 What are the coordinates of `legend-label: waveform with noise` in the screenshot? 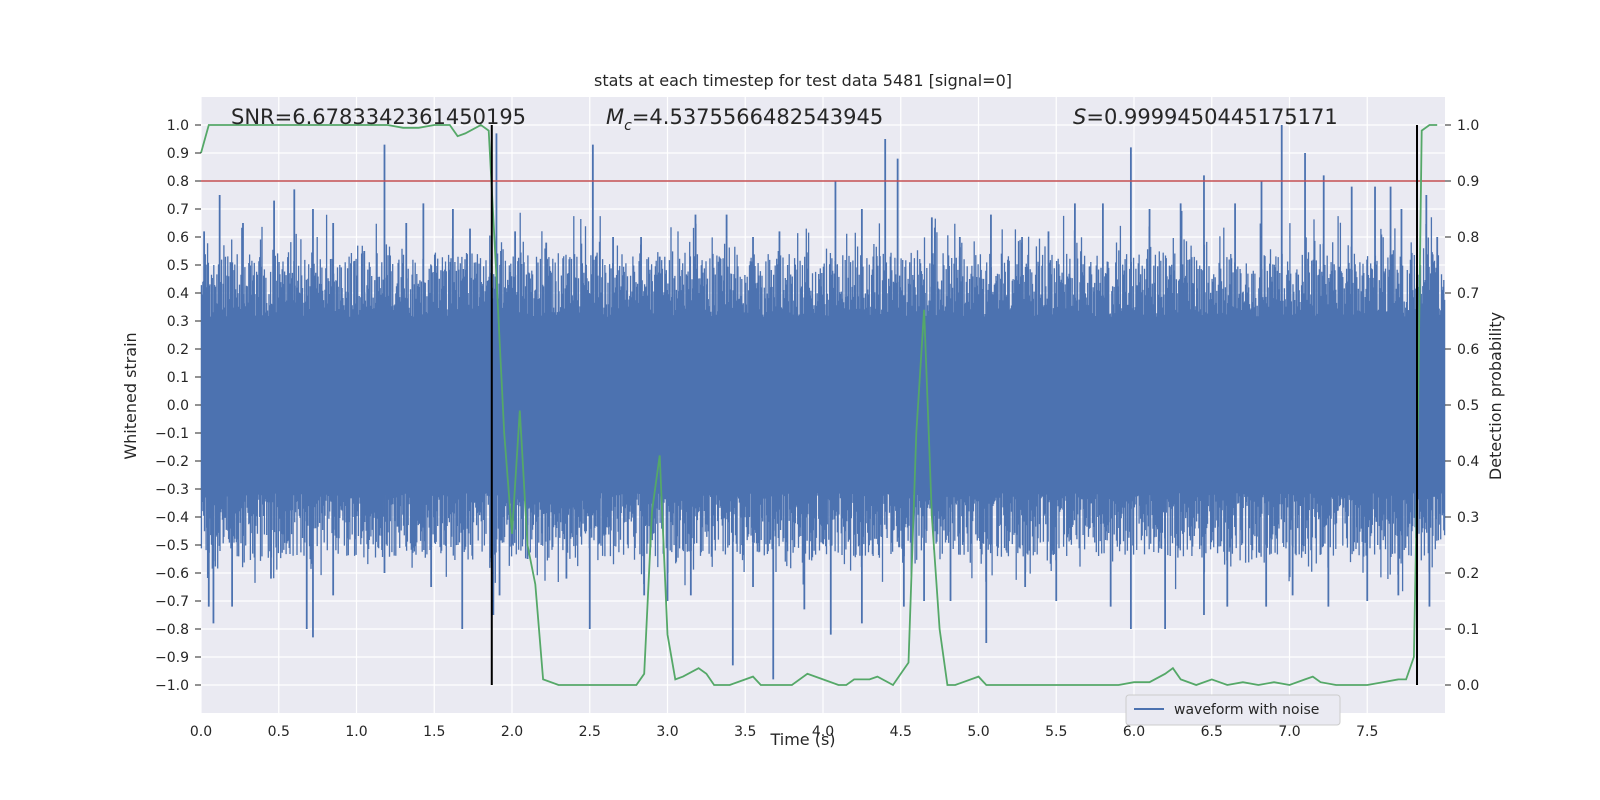 It's located at (1246, 710).